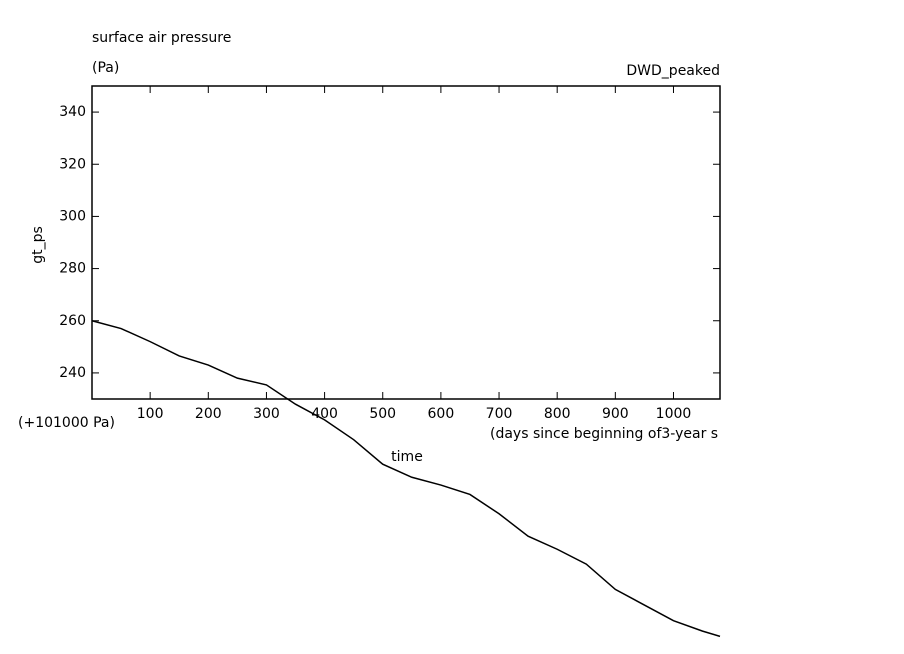 This screenshot has height=654, width=904. Describe the element at coordinates (72, 216) in the screenshot. I see `y-tick-label: 300` at that location.